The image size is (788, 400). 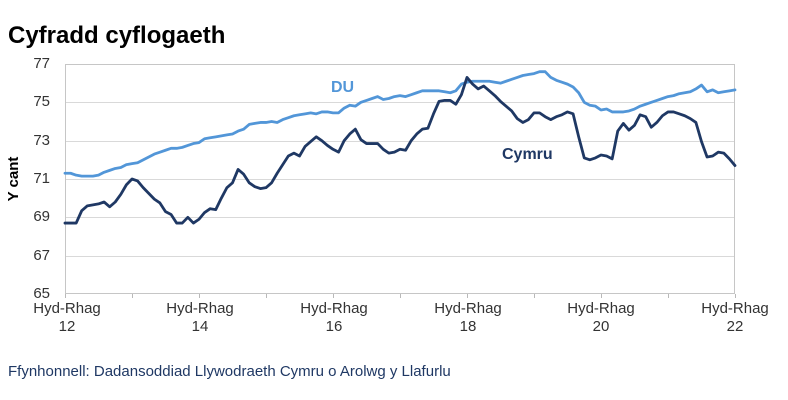 I want to click on x-tick-hyd-rhag-18: Hyd-Rhag 18, so click(x=468, y=317).